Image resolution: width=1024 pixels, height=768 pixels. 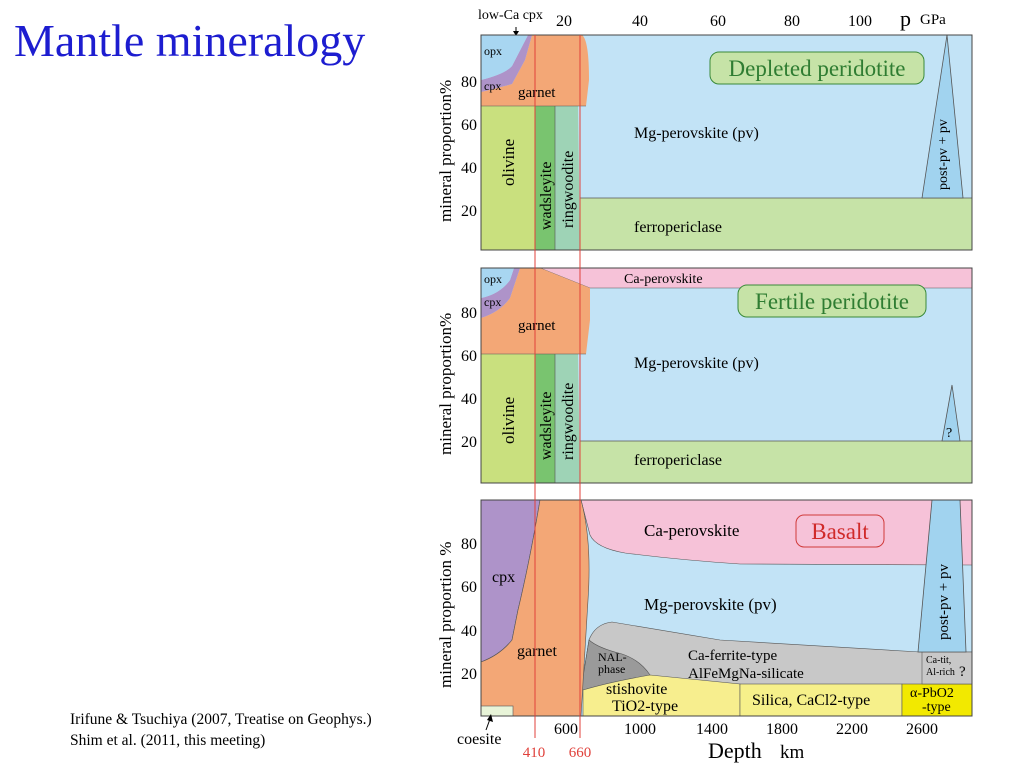 What do you see at coordinates (938, 660) in the screenshot?
I see `ca-tit-label-1: Ca-tit,` at bounding box center [938, 660].